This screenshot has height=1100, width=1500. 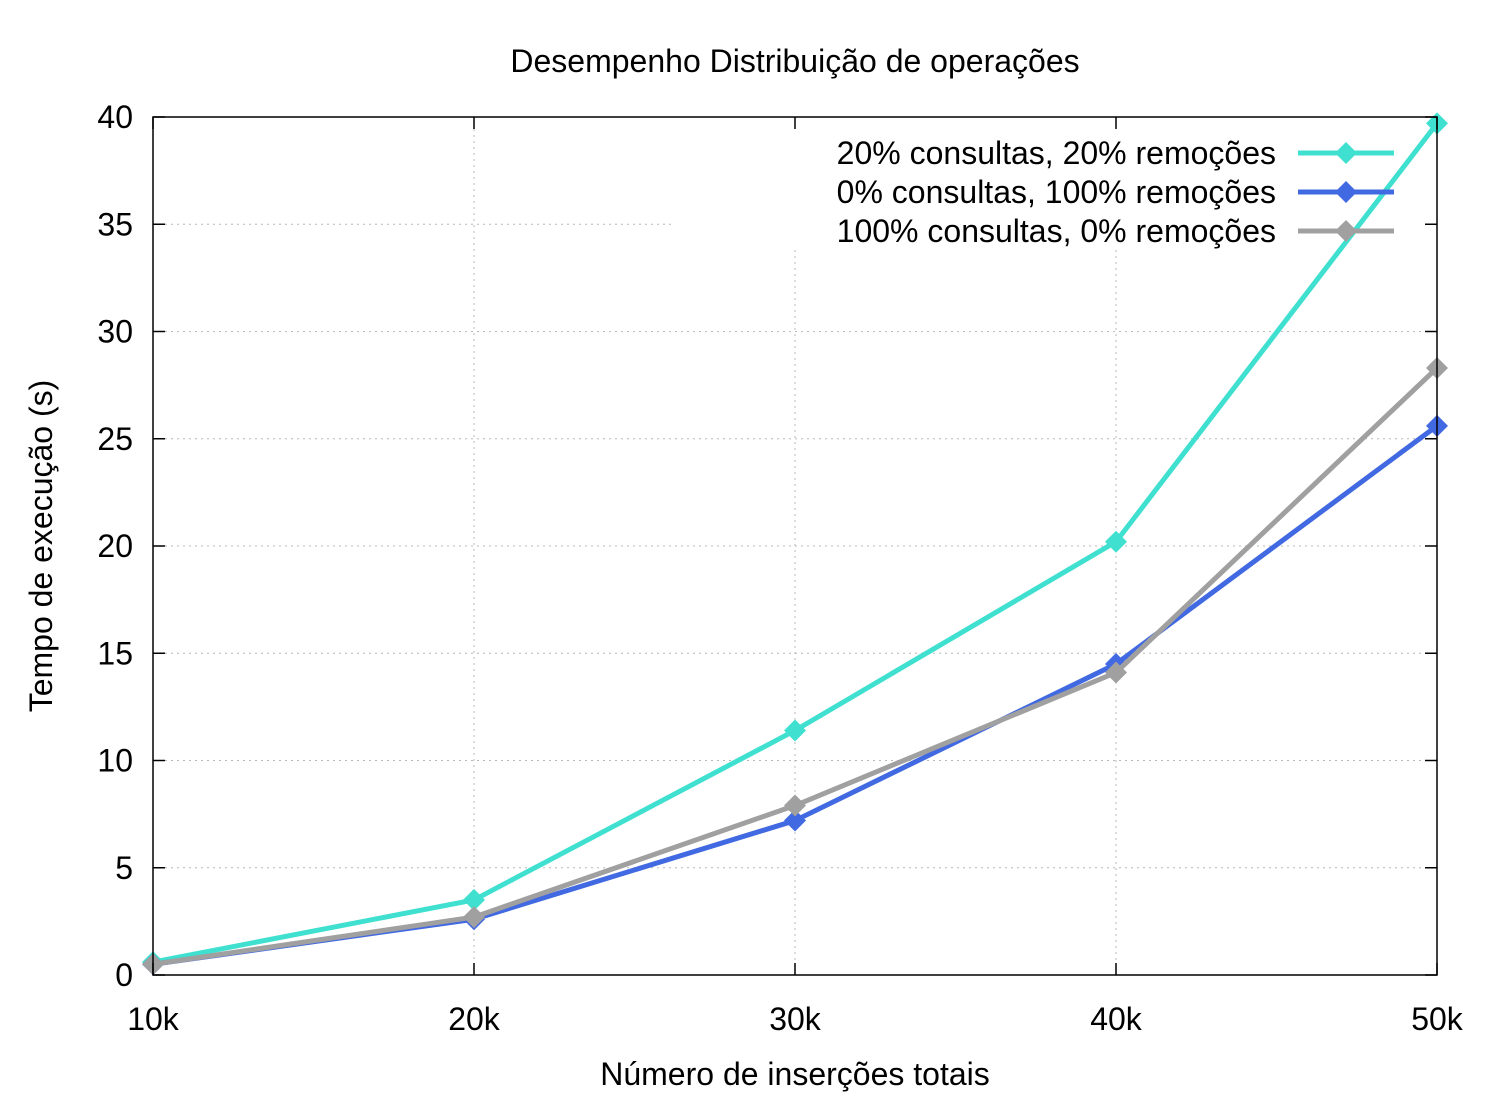 I want to click on y-tick-label: 40, so click(x=115, y=117).